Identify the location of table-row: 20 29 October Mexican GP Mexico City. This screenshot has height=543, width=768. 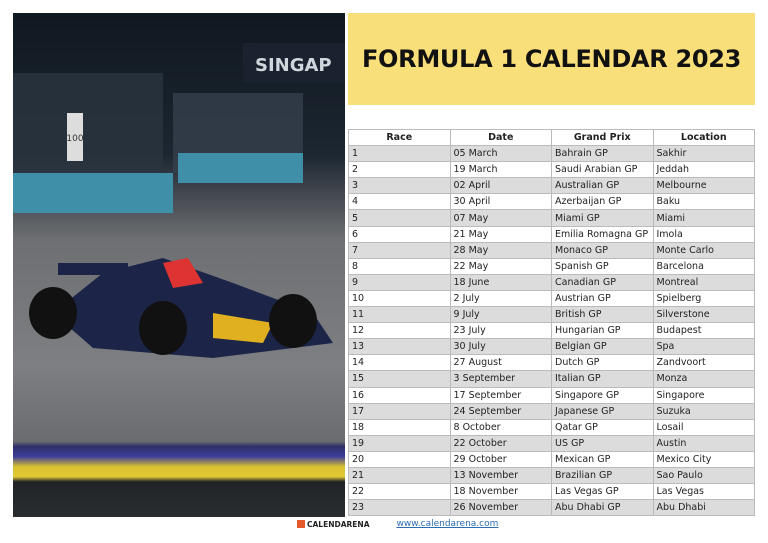
(551, 459).